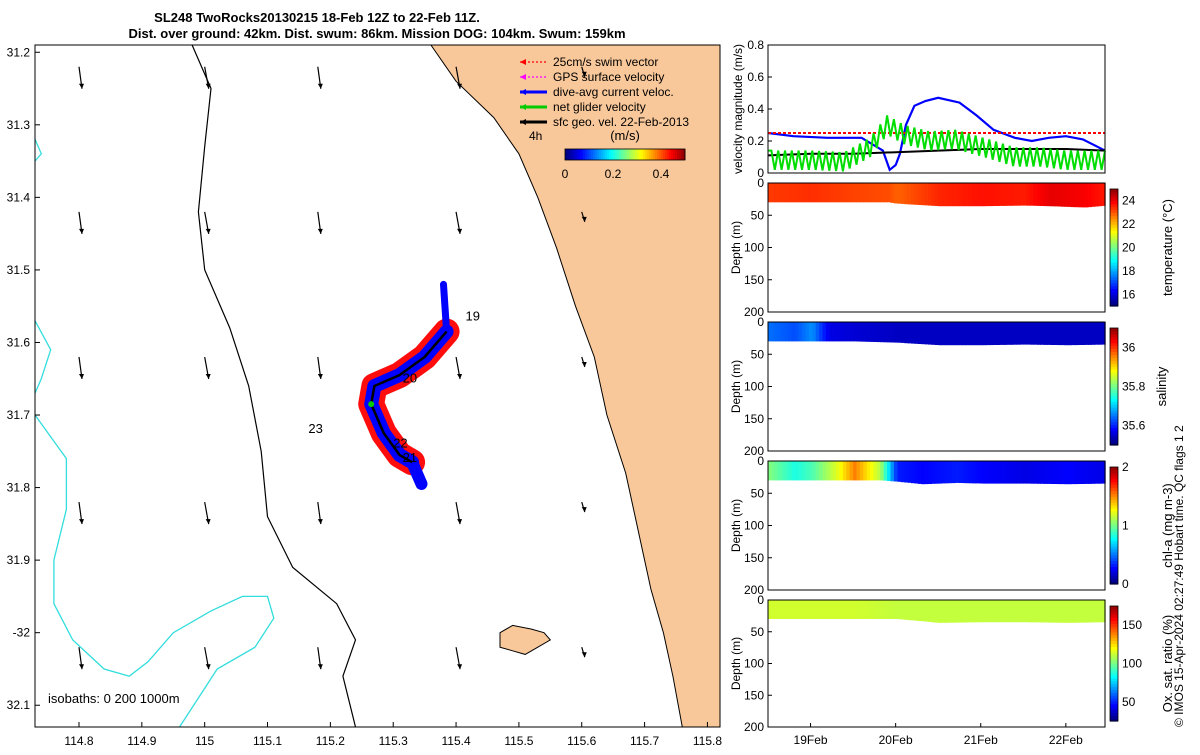 Image resolution: width=1200 pixels, height=755 pixels. I want to click on oxygen-y-tick-label: 100, so click(754, 664).